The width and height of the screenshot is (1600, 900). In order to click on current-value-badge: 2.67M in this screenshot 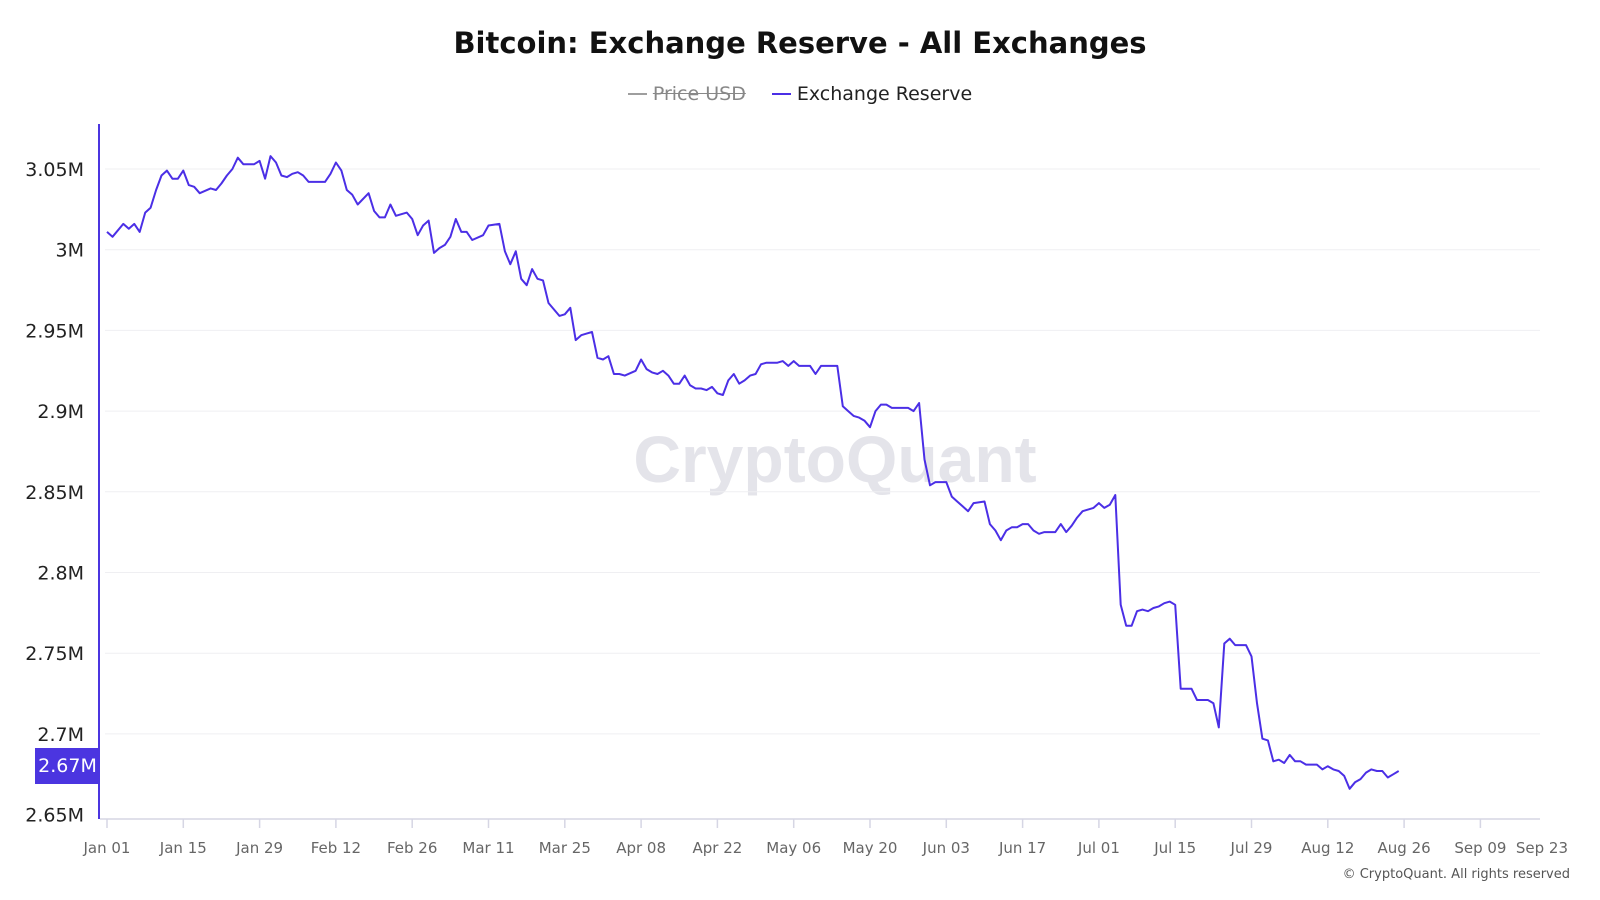, I will do `click(67, 766)`.